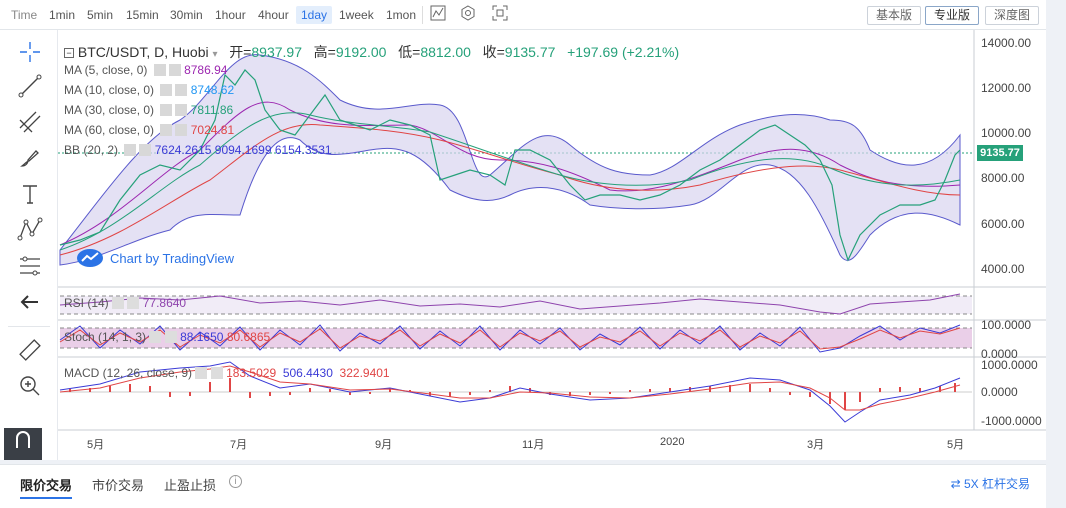 The height and width of the screenshot is (508, 1066). I want to click on tab-stop-order: 止盈止损, so click(190, 485).